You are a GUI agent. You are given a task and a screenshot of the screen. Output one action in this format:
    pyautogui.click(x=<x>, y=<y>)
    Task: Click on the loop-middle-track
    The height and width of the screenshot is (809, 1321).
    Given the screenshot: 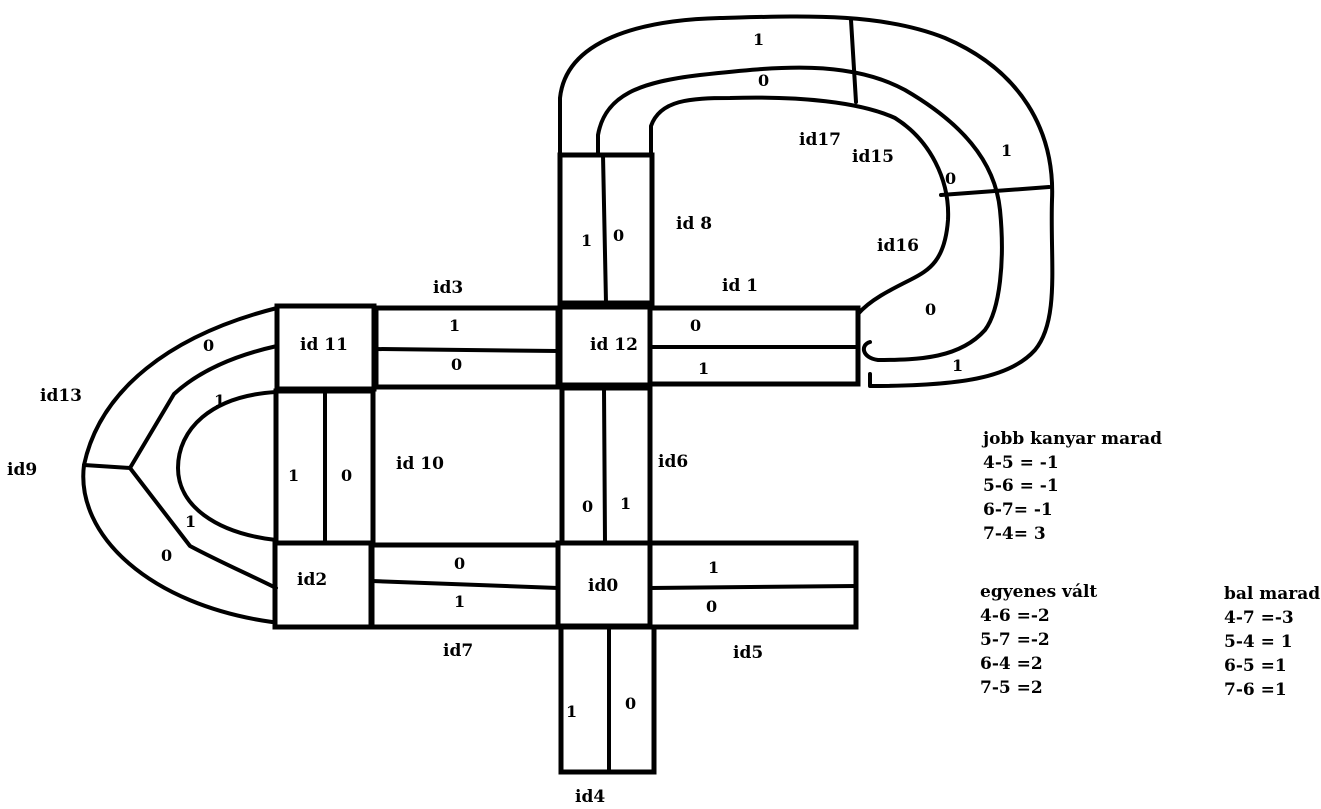 What is the action you would take?
    pyautogui.click(x=800, y=213)
    